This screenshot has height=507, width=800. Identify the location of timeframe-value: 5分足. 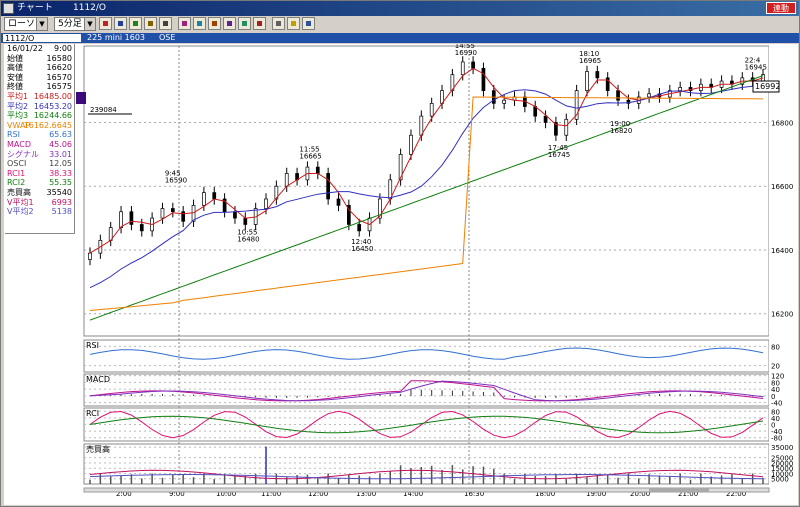
(70, 24).